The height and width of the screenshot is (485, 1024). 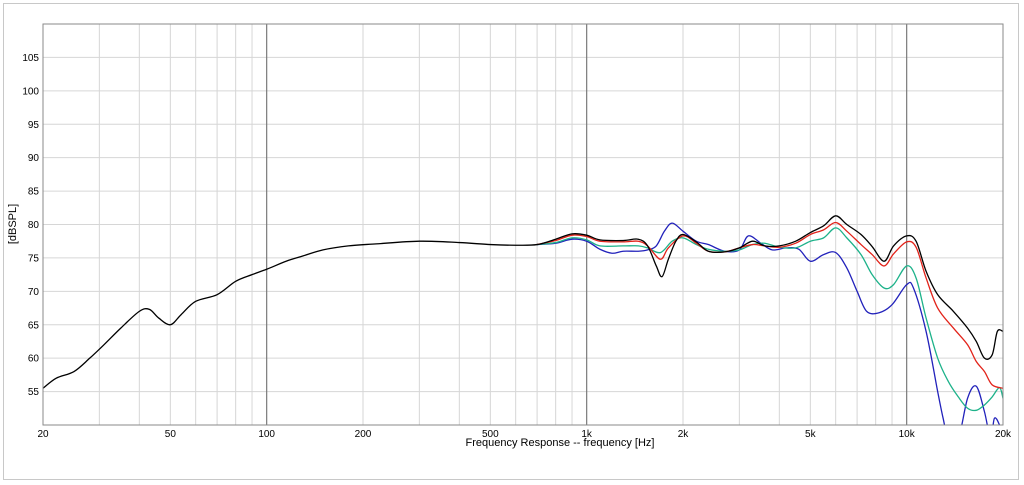 What do you see at coordinates (34, 292) in the screenshot?
I see `y-tick-label: 70` at bounding box center [34, 292].